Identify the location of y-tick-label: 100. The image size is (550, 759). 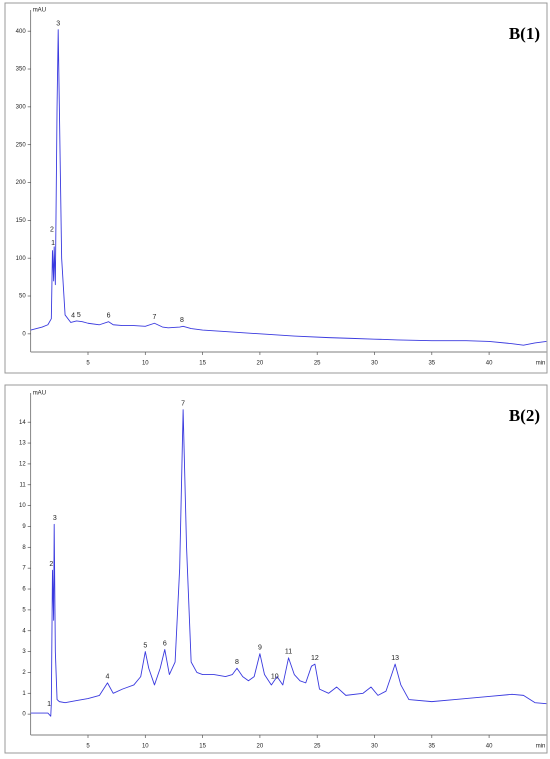
(21, 259).